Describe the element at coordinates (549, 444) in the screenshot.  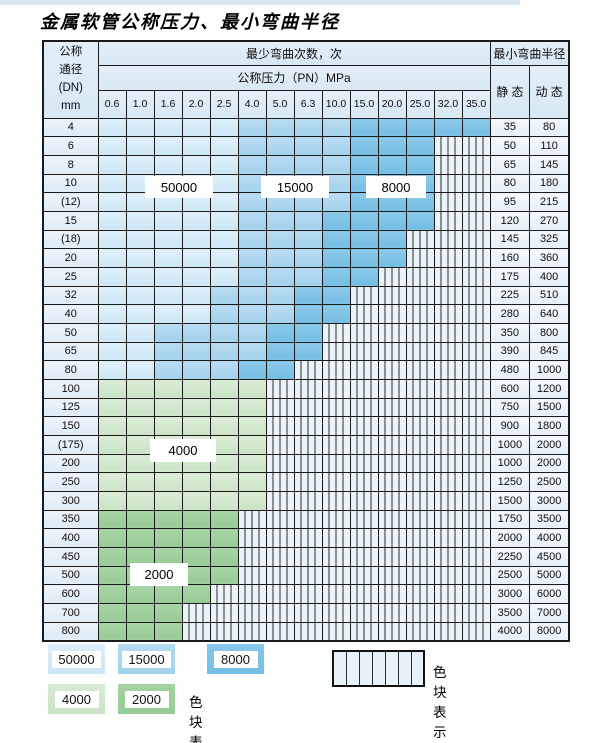
I see `dynamic-radius-cell: 2000` at that location.